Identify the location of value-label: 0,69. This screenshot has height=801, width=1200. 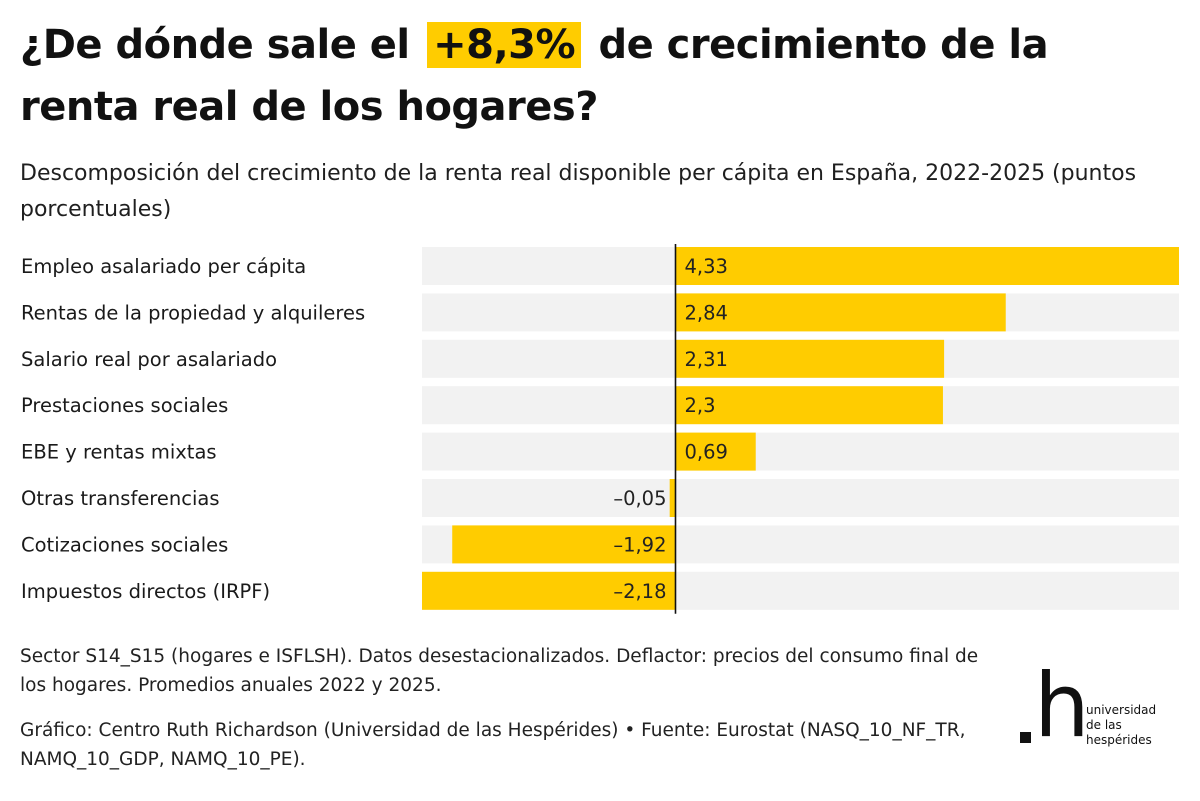
(705, 452).